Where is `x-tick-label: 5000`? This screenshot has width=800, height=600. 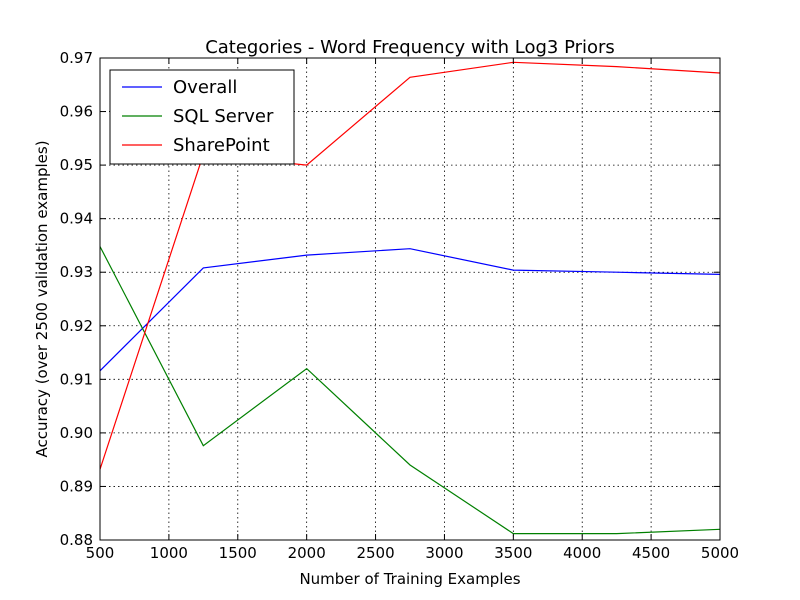
x-tick-label: 5000 is located at coordinates (720, 553).